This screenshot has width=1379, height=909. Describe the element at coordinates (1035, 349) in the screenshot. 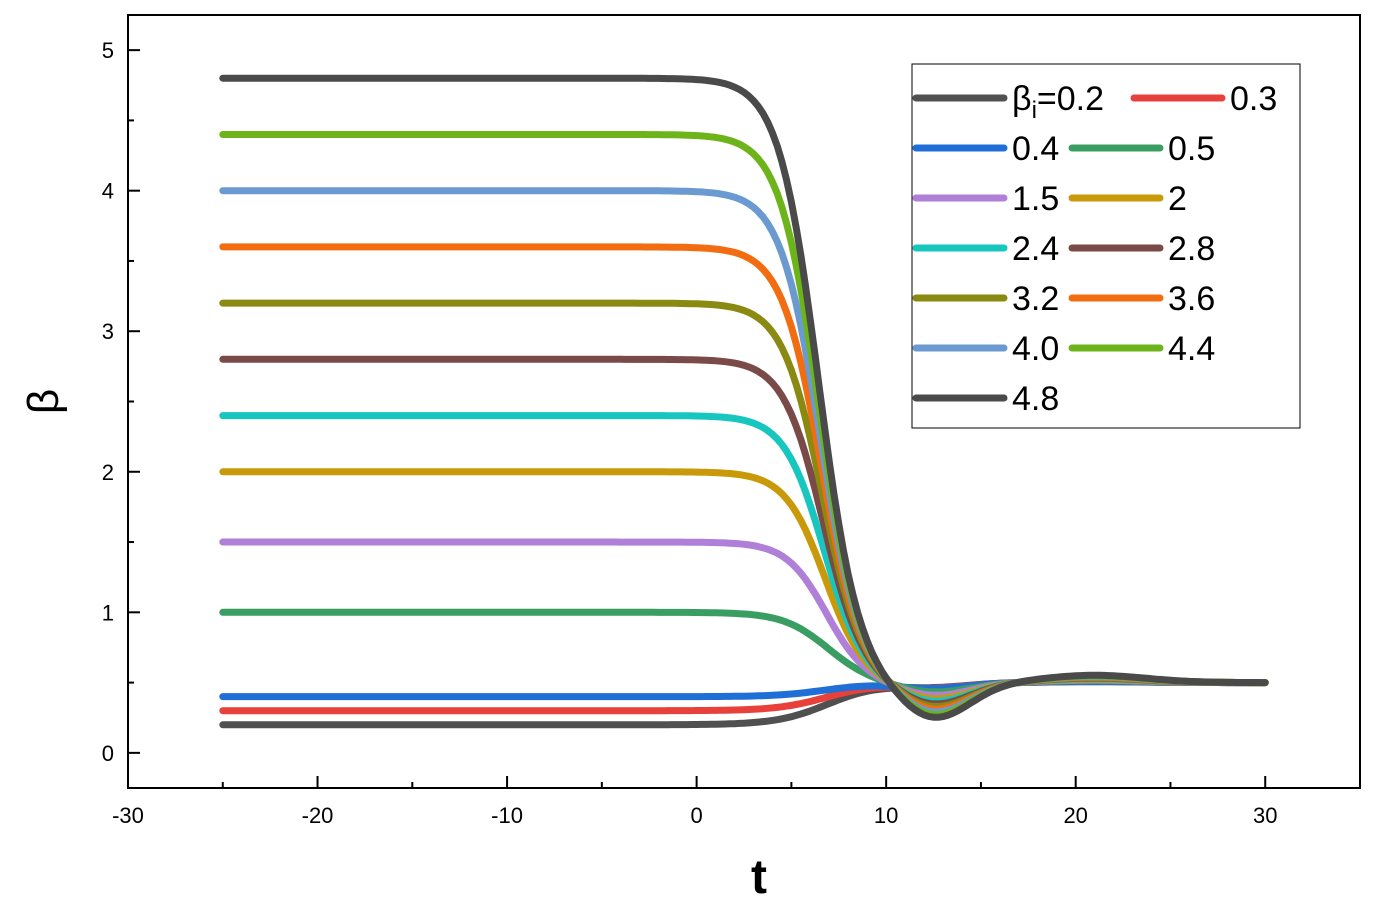

I see `legend-label-4.0: 4.0` at that location.